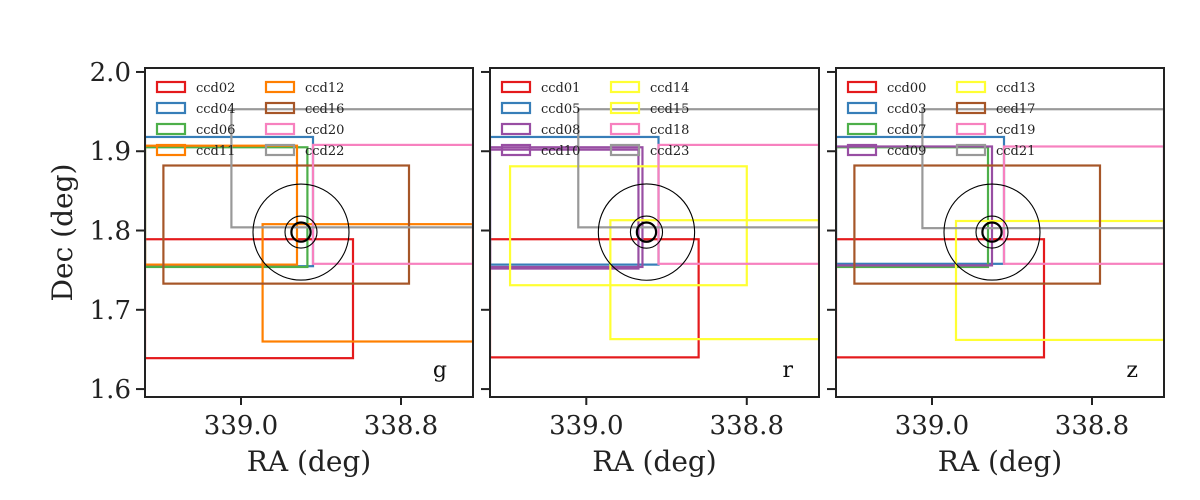  What do you see at coordinates (440, 370) in the screenshot?
I see `band-label: g` at bounding box center [440, 370].